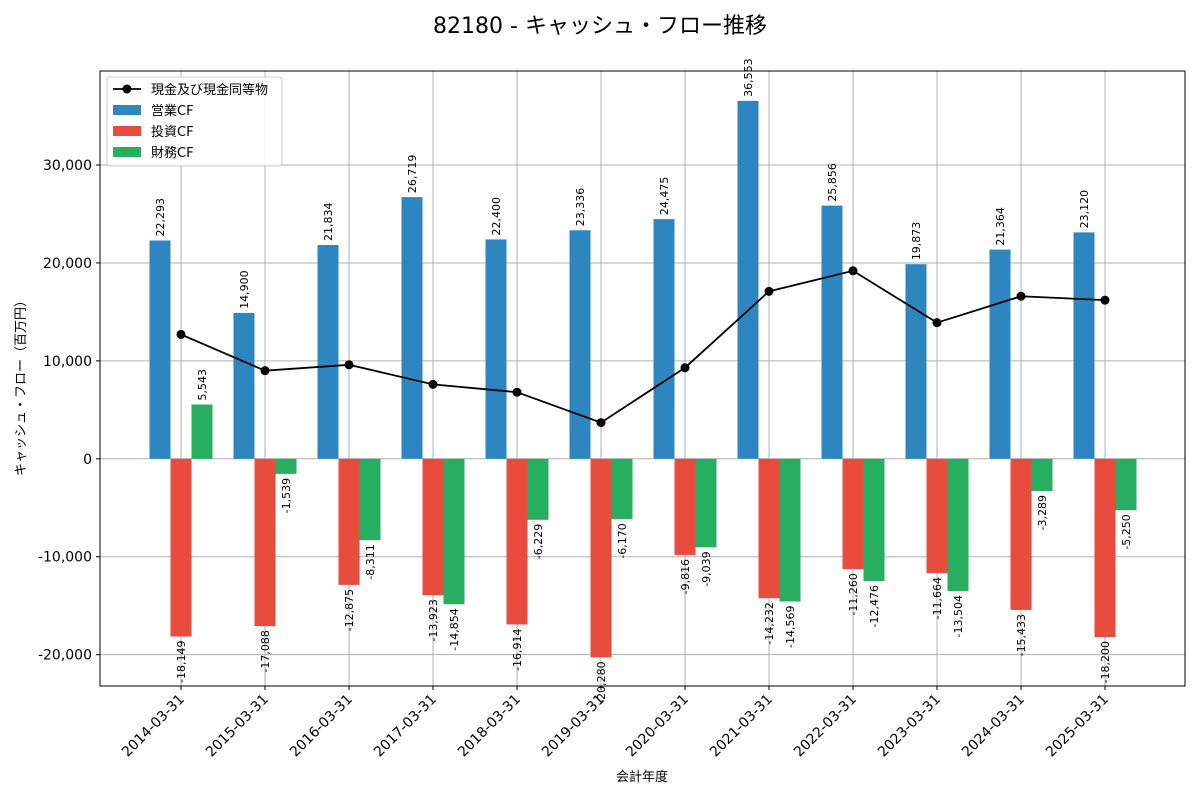 Image resolution: width=1200 pixels, height=800 pixels. What do you see at coordinates (657, 726) in the screenshot?
I see `x-tick-label: 2020-03-31` at bounding box center [657, 726].